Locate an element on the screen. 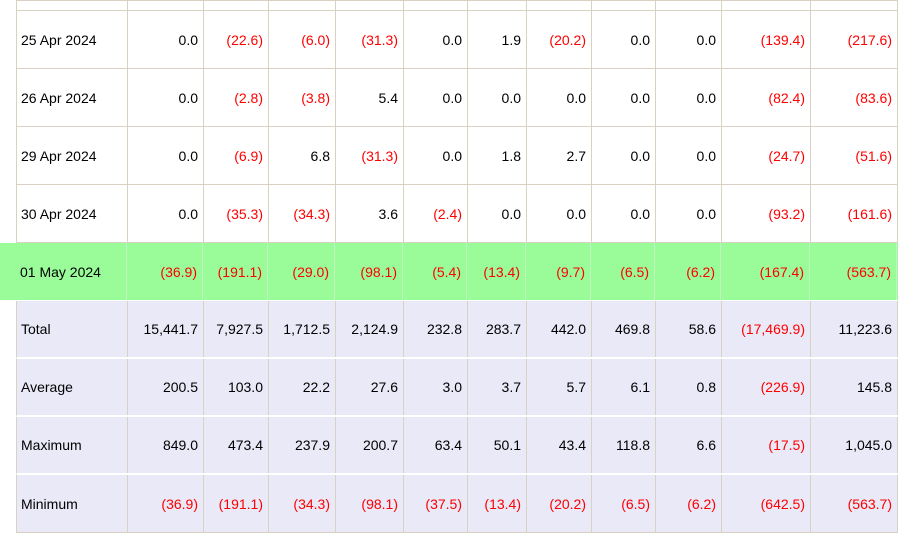  value-cell: 849.0 is located at coordinates (166, 445).